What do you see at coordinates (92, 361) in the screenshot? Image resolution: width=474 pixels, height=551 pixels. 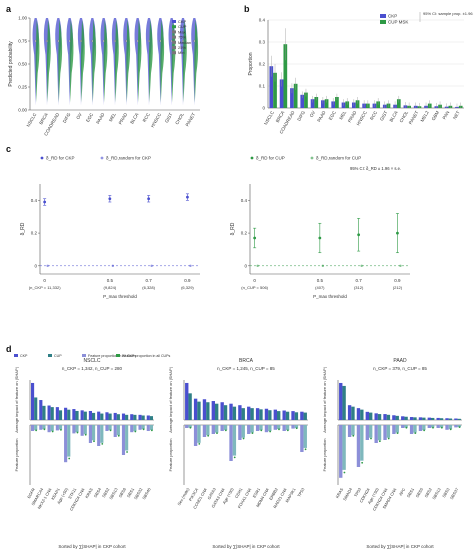 I see `d-nsclc-title: NSCLC` at bounding box center [92, 361].